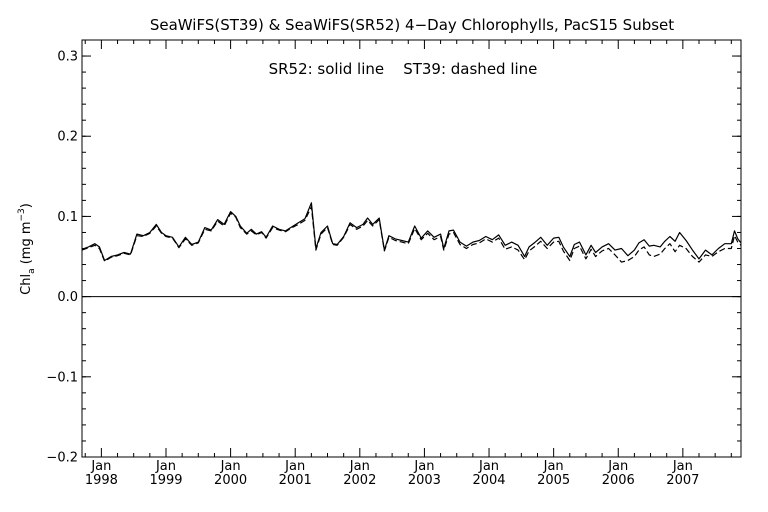 The height and width of the screenshot is (512, 768). What do you see at coordinates (26, 284) in the screenshot?
I see `y-axis-label-main: Chl` at bounding box center [26, 284].